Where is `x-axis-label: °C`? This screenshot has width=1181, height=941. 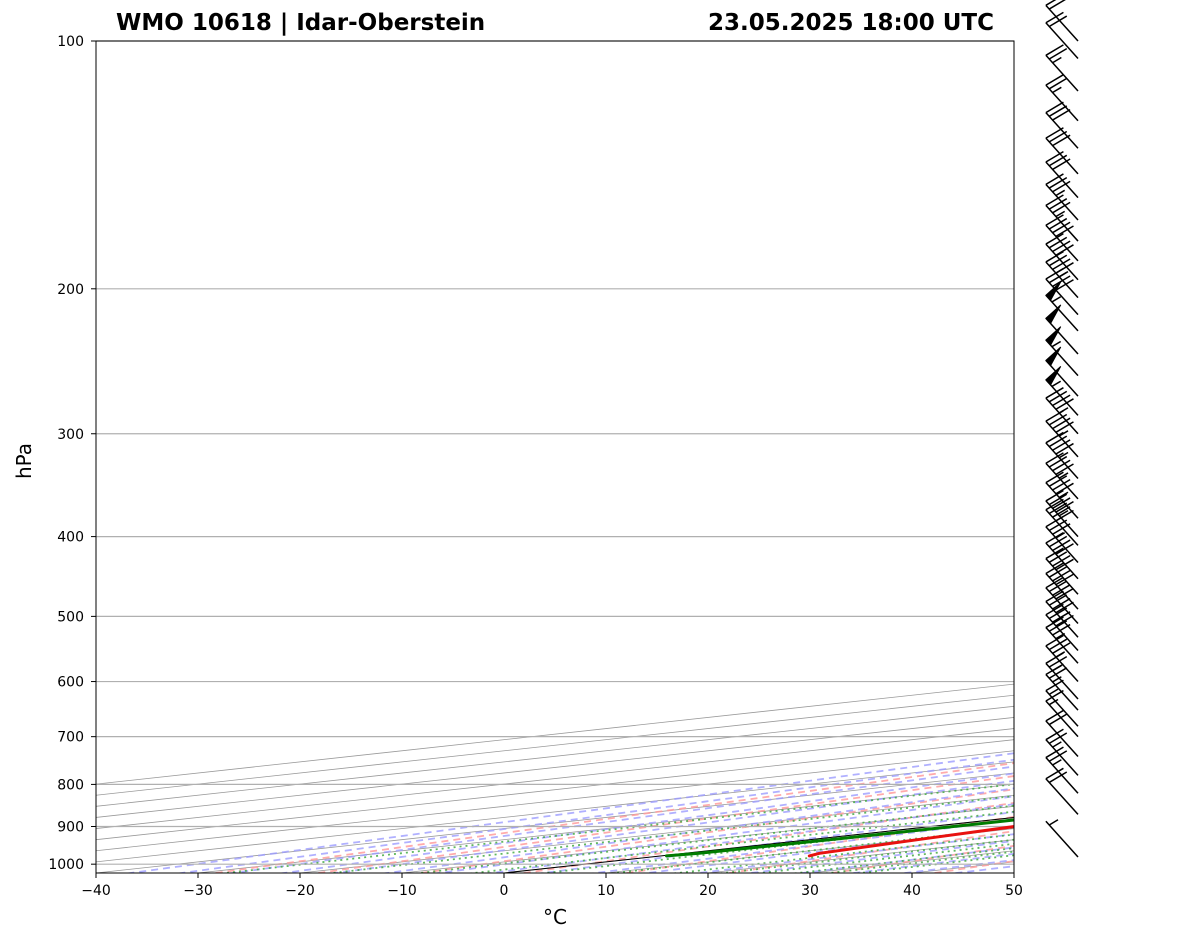 x-axis-label: °C is located at coordinates (555, 917).